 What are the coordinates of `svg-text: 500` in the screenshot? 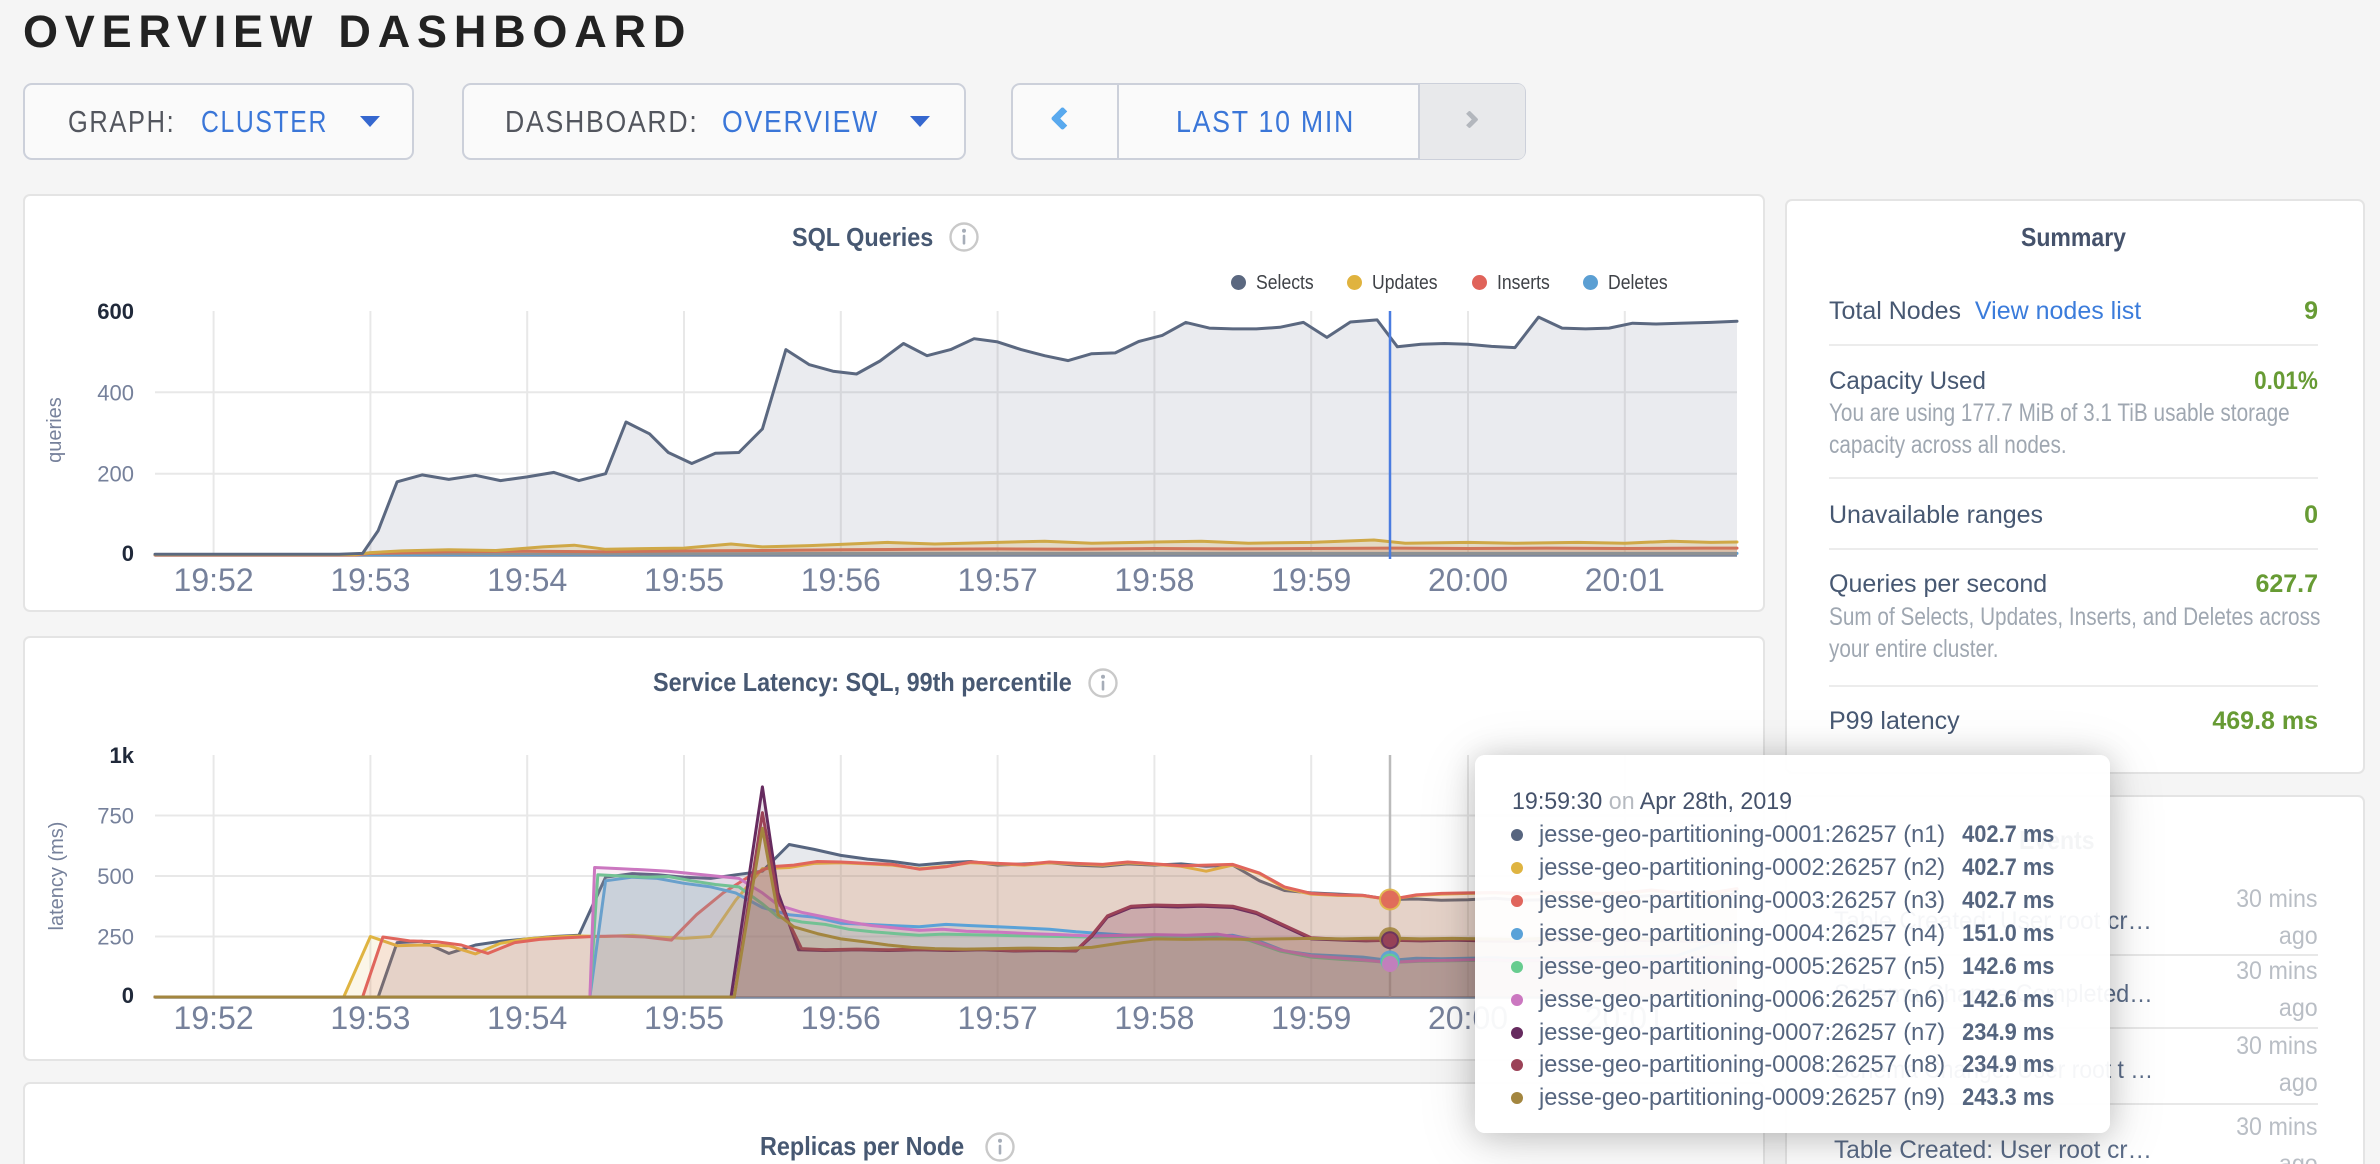 It's located at (115, 876).